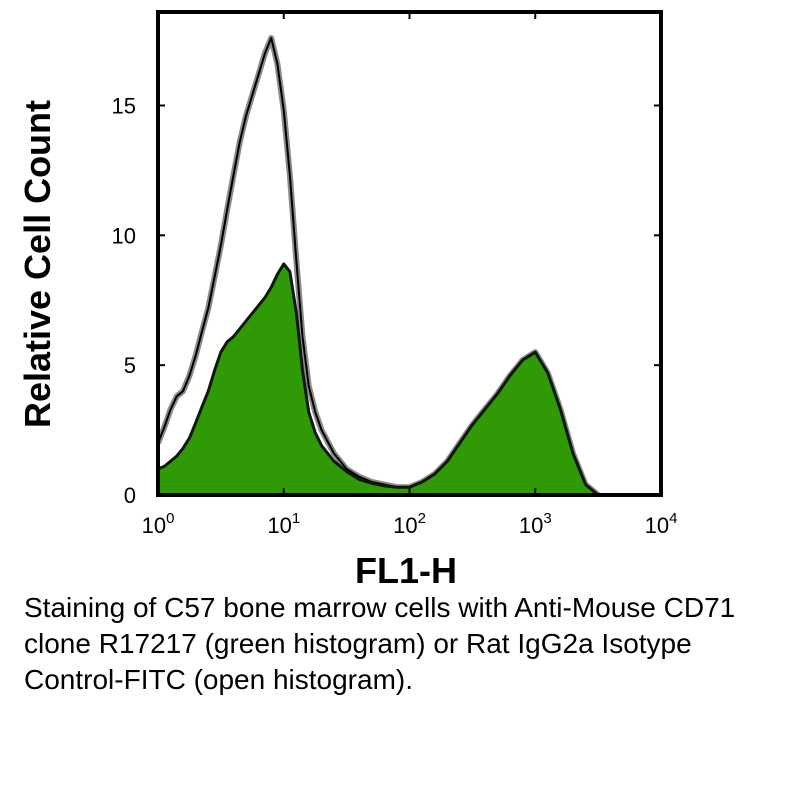 This screenshot has height=800, width=800. What do you see at coordinates (406, 570) in the screenshot?
I see `x-axis-title: FL1-H` at bounding box center [406, 570].